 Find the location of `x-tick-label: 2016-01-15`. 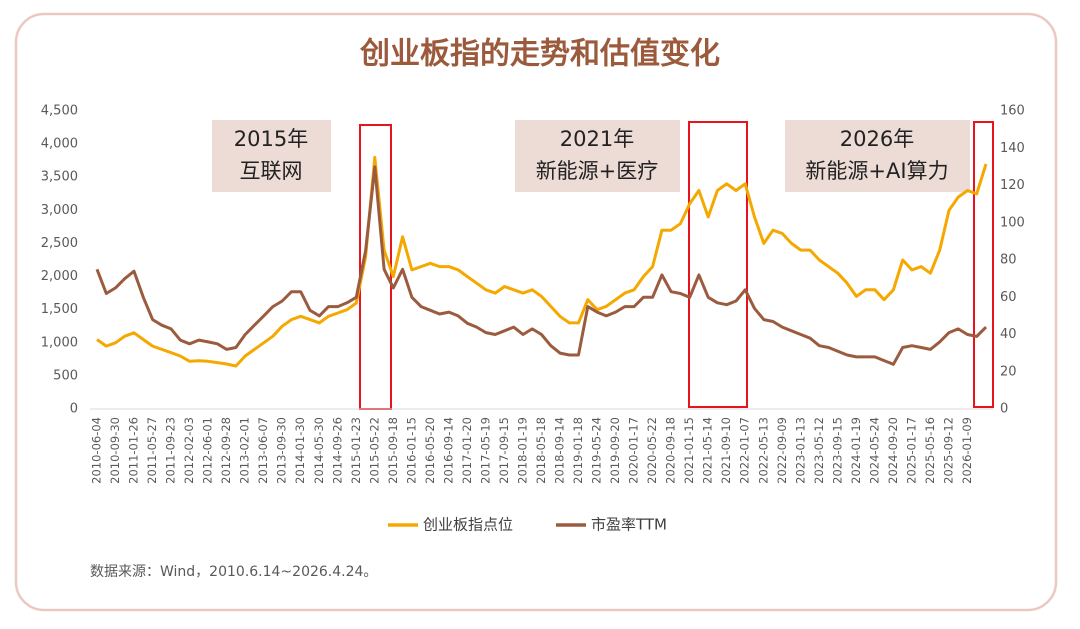

x-tick-label: 2016-01-15 is located at coordinates (411, 450).